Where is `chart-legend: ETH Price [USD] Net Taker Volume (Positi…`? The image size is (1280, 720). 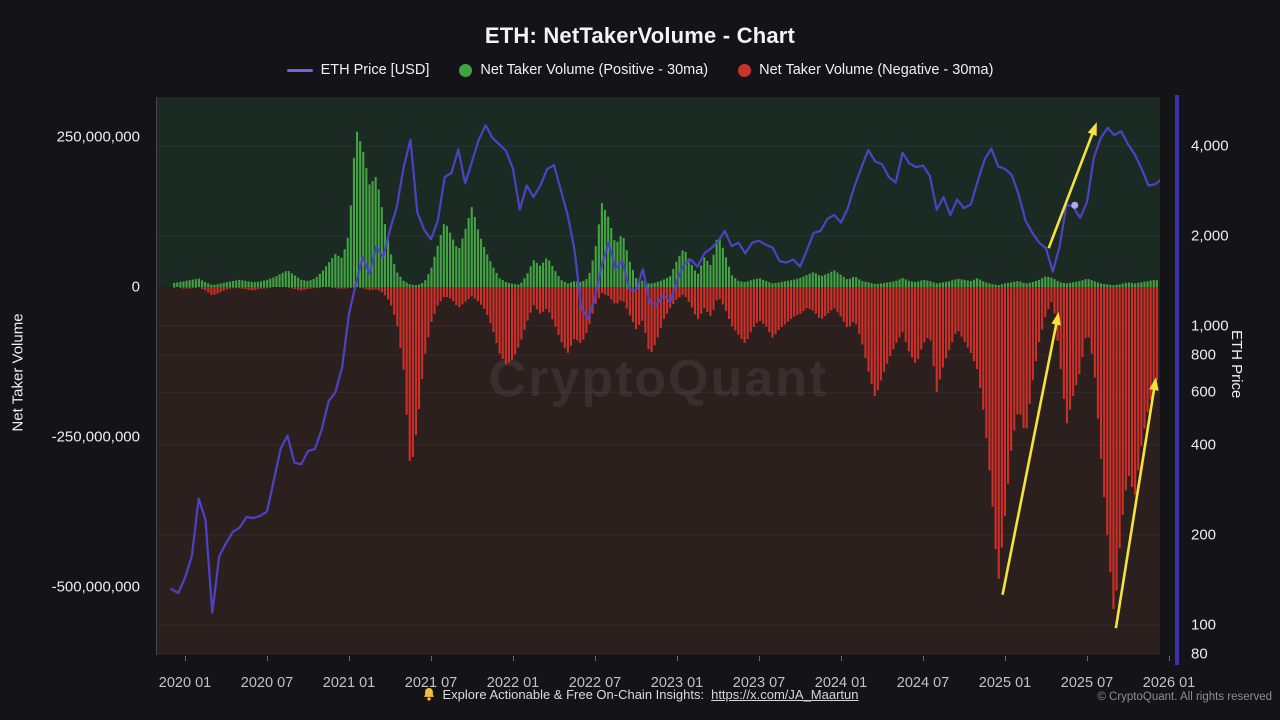 chart-legend: ETH Price [USD] Net Taker Volume (Positi… is located at coordinates (640, 70).